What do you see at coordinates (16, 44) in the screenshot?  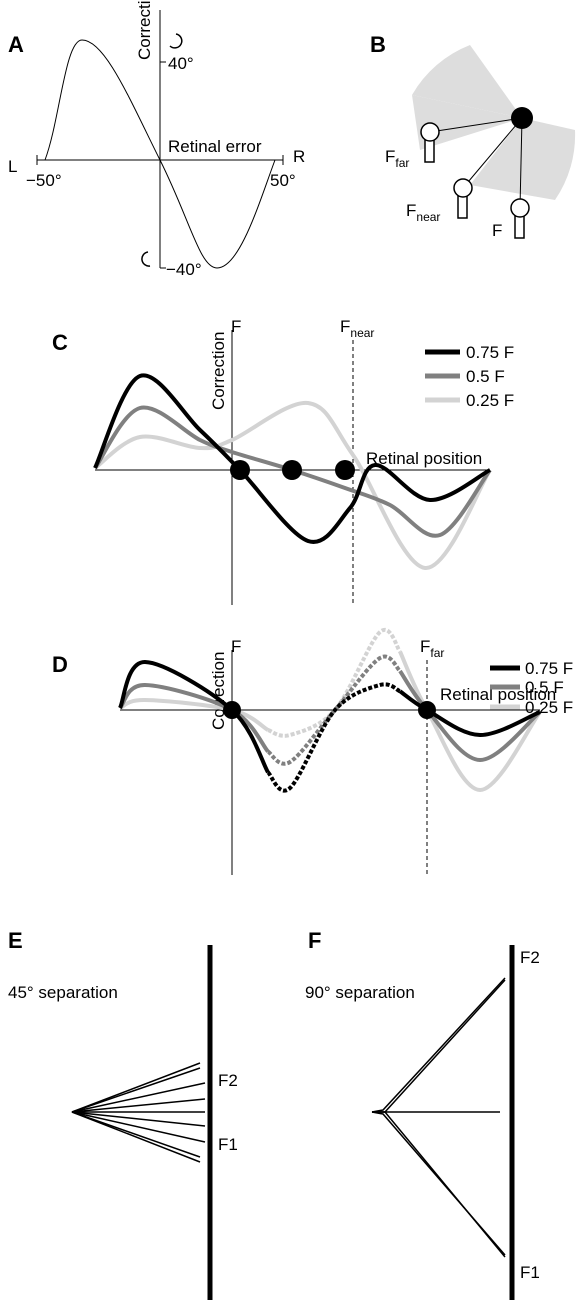 I see `panel-label: A` at bounding box center [16, 44].